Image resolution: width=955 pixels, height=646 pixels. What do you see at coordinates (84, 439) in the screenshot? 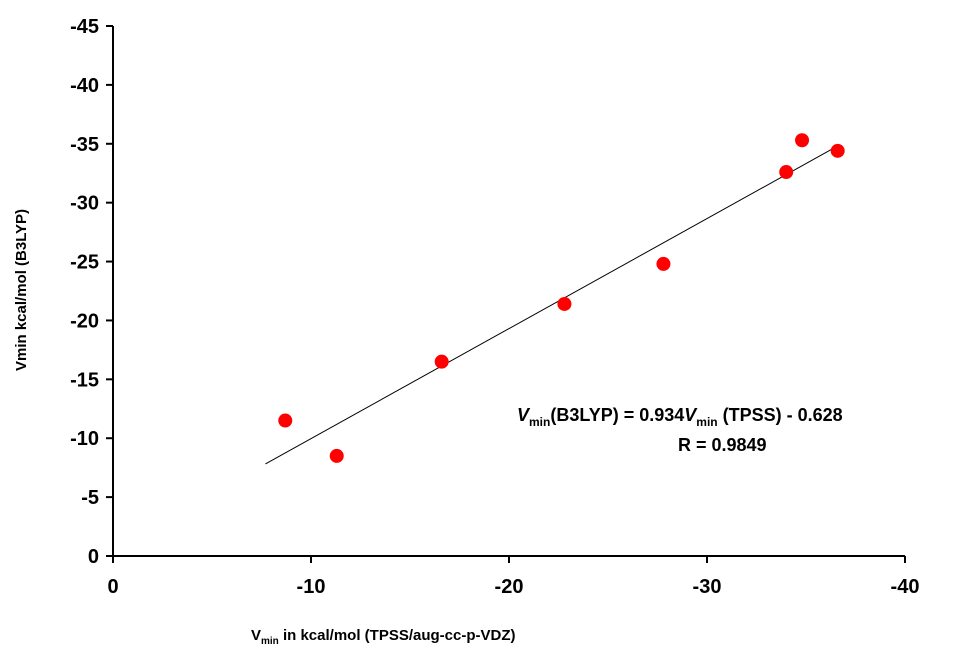
I see `y-tick-label: -10` at bounding box center [84, 439].